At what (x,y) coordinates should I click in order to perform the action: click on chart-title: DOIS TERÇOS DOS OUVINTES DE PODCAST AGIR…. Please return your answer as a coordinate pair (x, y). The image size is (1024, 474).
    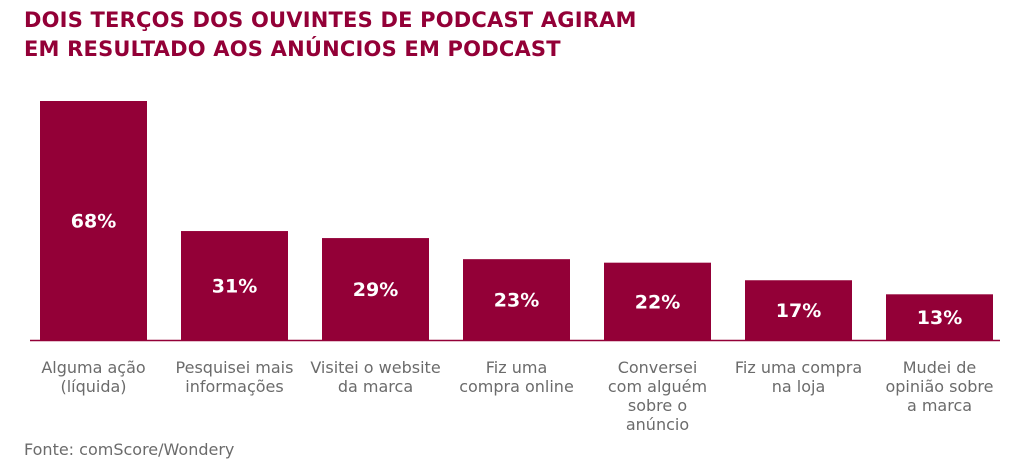
    Looking at the image, I should click on (514, 35).